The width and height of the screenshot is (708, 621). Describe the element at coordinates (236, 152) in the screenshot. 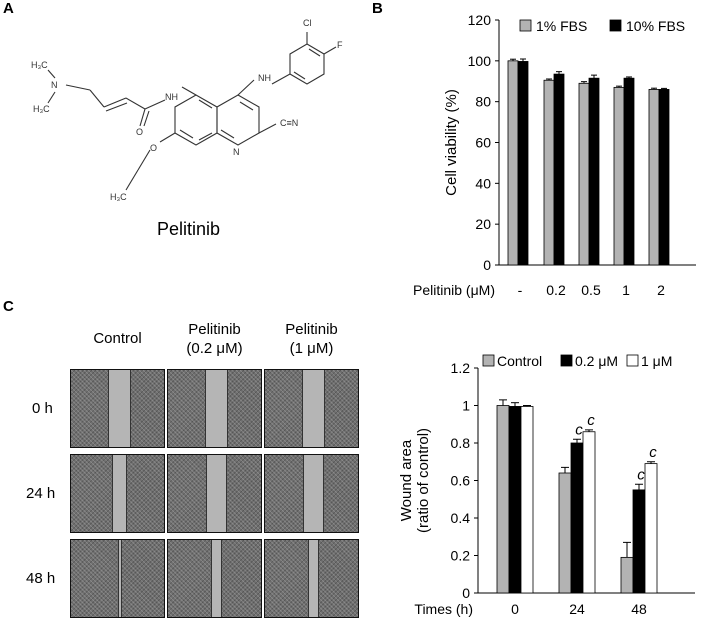

I see `quinoline-nitrogen: N` at that location.